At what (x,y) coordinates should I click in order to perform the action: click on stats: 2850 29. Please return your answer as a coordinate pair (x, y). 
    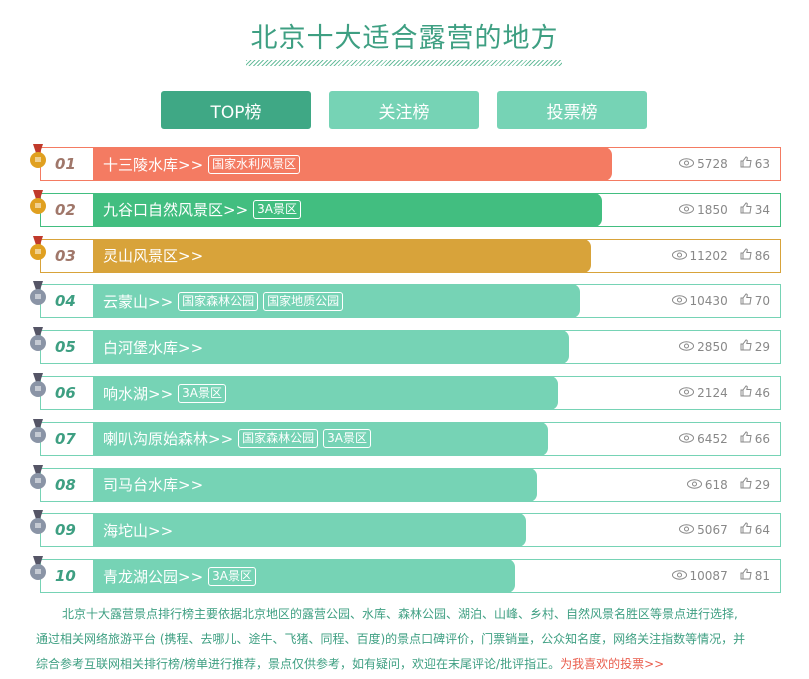
    Looking at the image, I should click on (724, 347).